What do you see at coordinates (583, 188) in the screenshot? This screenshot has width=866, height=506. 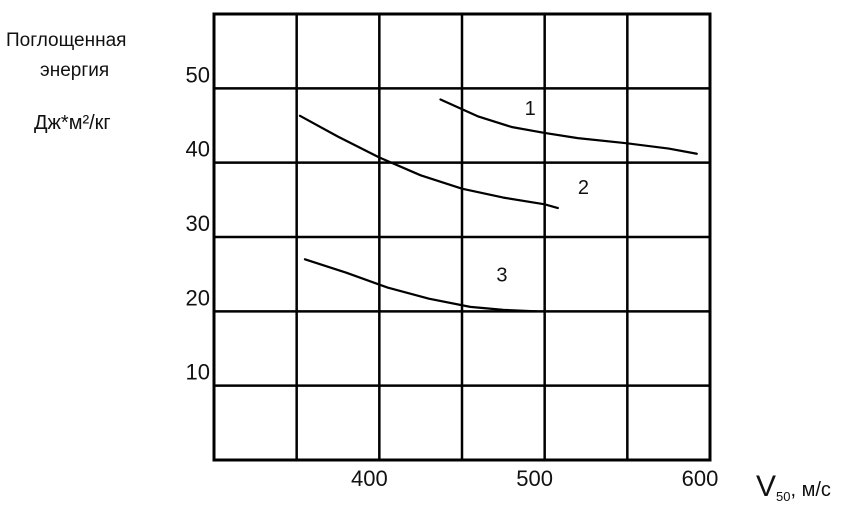 I see `series-label-2: 2` at bounding box center [583, 188].